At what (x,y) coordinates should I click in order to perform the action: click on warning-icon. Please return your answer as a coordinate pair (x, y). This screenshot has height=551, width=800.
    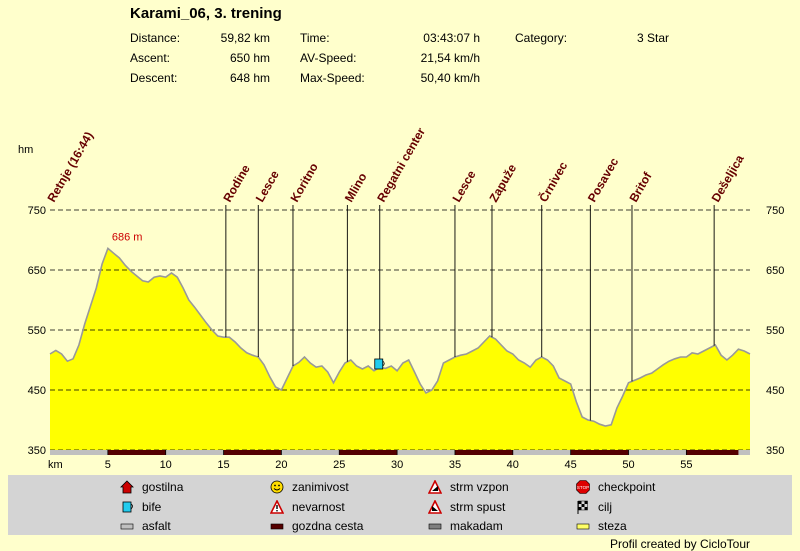
    Looking at the image, I should click on (277, 506).